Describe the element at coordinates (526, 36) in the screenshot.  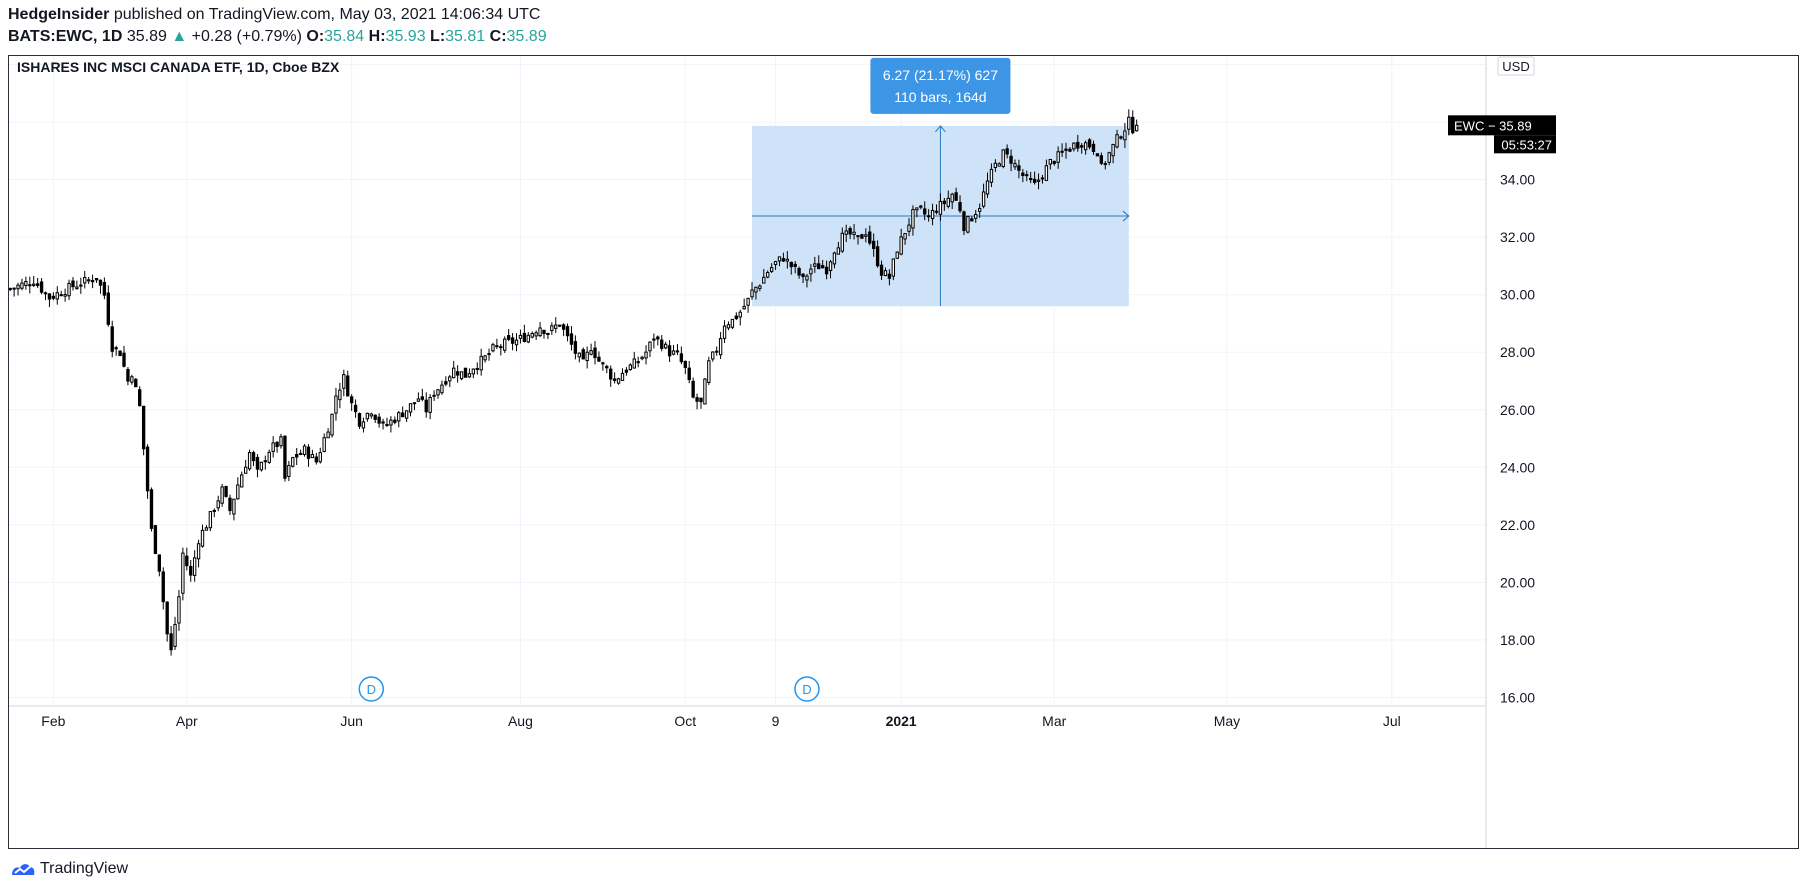
I see `close-value: 35.89` at that location.